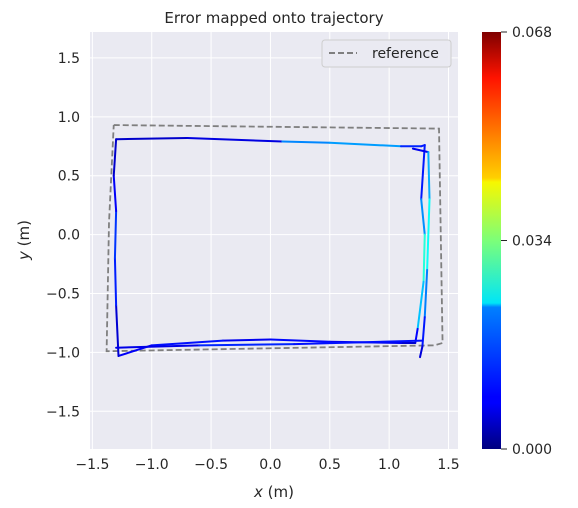  What do you see at coordinates (389, 465) in the screenshot?
I see `x-tick-label: 1.0` at bounding box center [389, 465].